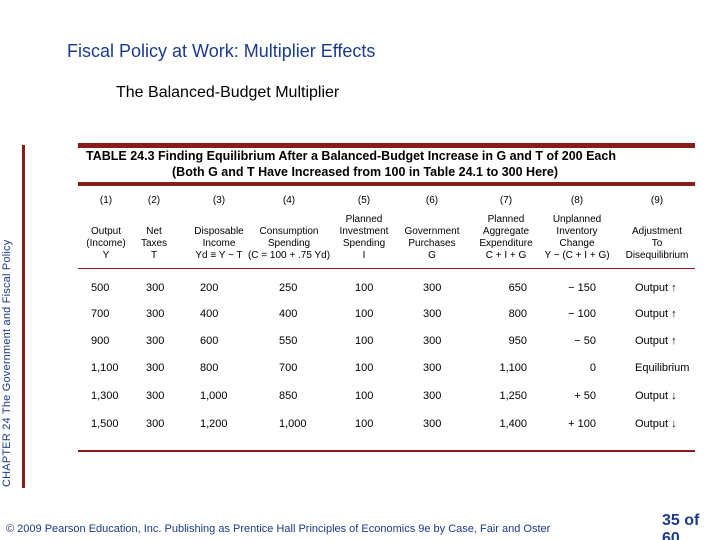 This screenshot has height=540, width=720. I want to click on table-cell: 650, so click(517, 288).